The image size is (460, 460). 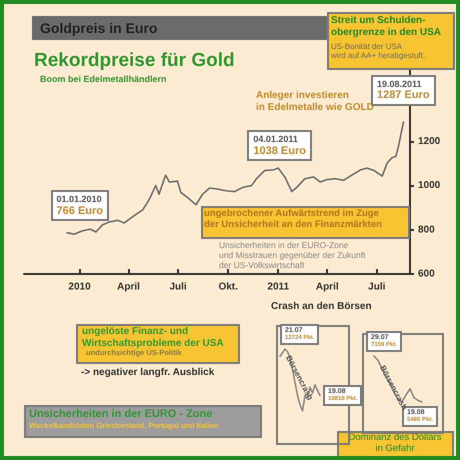 I want to click on annotation: 01.01.2010 766 Euro, so click(x=79, y=206).